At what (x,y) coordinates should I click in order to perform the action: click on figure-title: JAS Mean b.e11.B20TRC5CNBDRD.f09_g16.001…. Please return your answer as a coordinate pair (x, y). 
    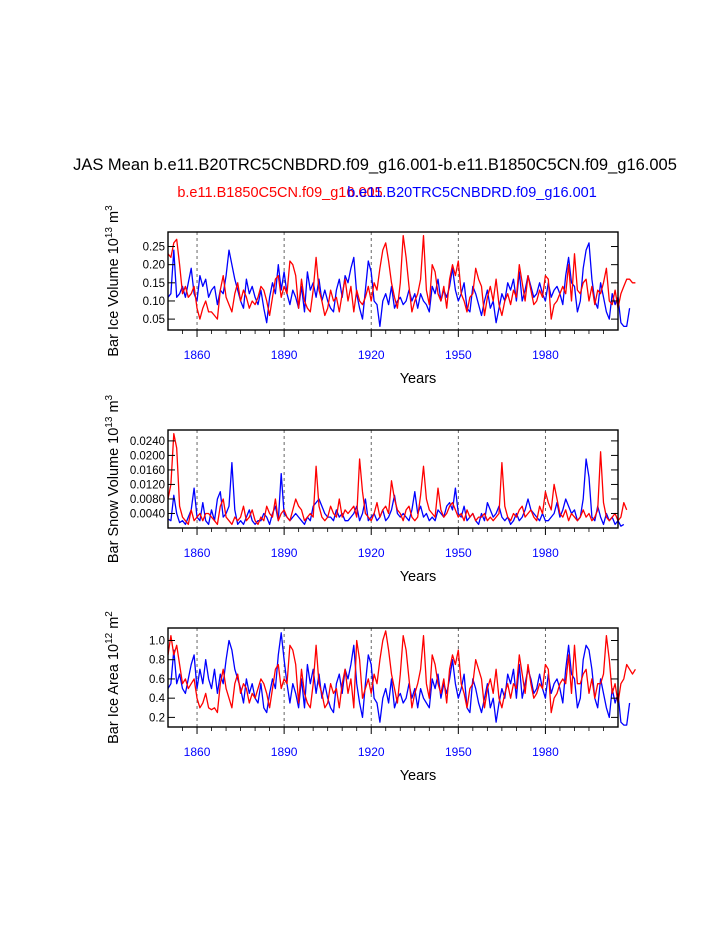
    Looking at the image, I should click on (375, 165).